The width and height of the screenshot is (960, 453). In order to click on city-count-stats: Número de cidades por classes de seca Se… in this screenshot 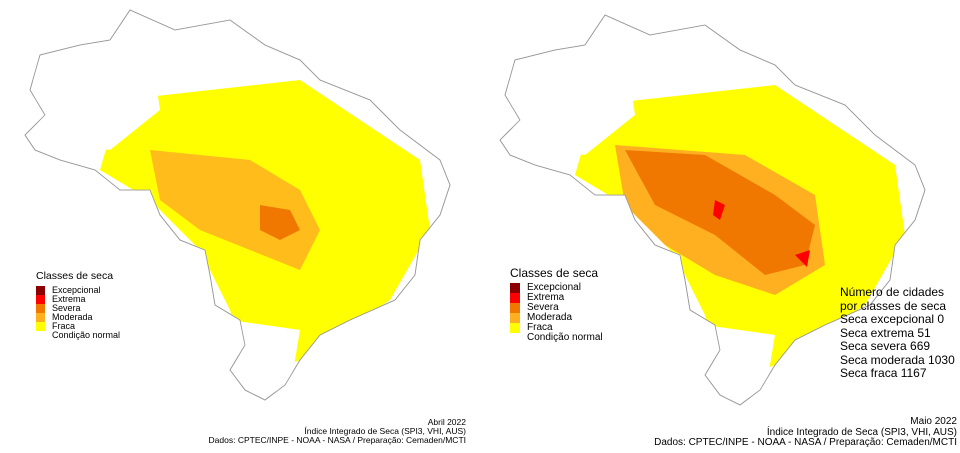, I will do `click(897, 333)`.